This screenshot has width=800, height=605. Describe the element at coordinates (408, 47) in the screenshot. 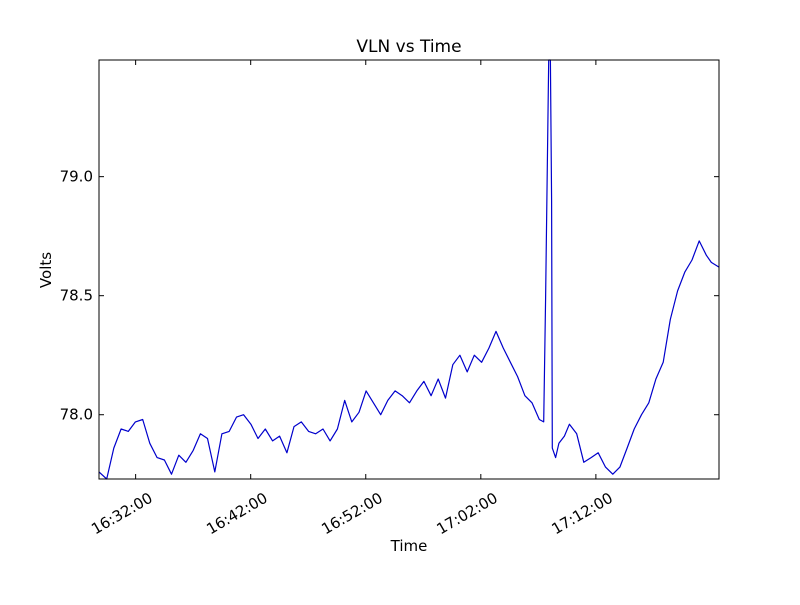

I see `chart-title: VLN vs Time` at that location.